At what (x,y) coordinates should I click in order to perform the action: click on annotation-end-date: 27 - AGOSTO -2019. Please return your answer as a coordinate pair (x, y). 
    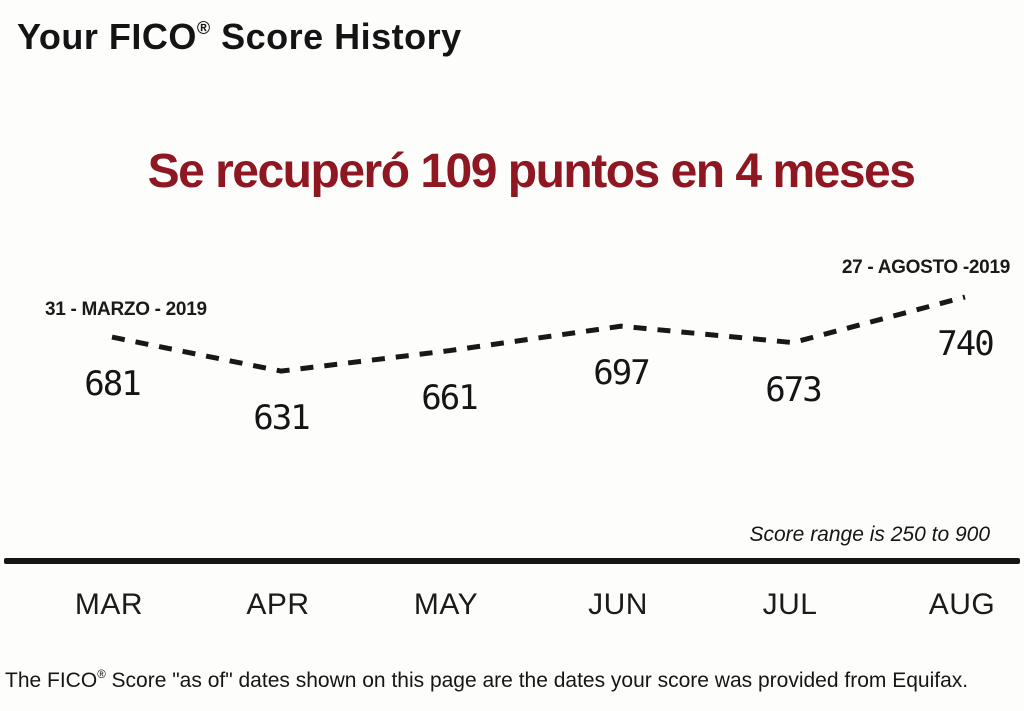
    Looking at the image, I should click on (925, 267).